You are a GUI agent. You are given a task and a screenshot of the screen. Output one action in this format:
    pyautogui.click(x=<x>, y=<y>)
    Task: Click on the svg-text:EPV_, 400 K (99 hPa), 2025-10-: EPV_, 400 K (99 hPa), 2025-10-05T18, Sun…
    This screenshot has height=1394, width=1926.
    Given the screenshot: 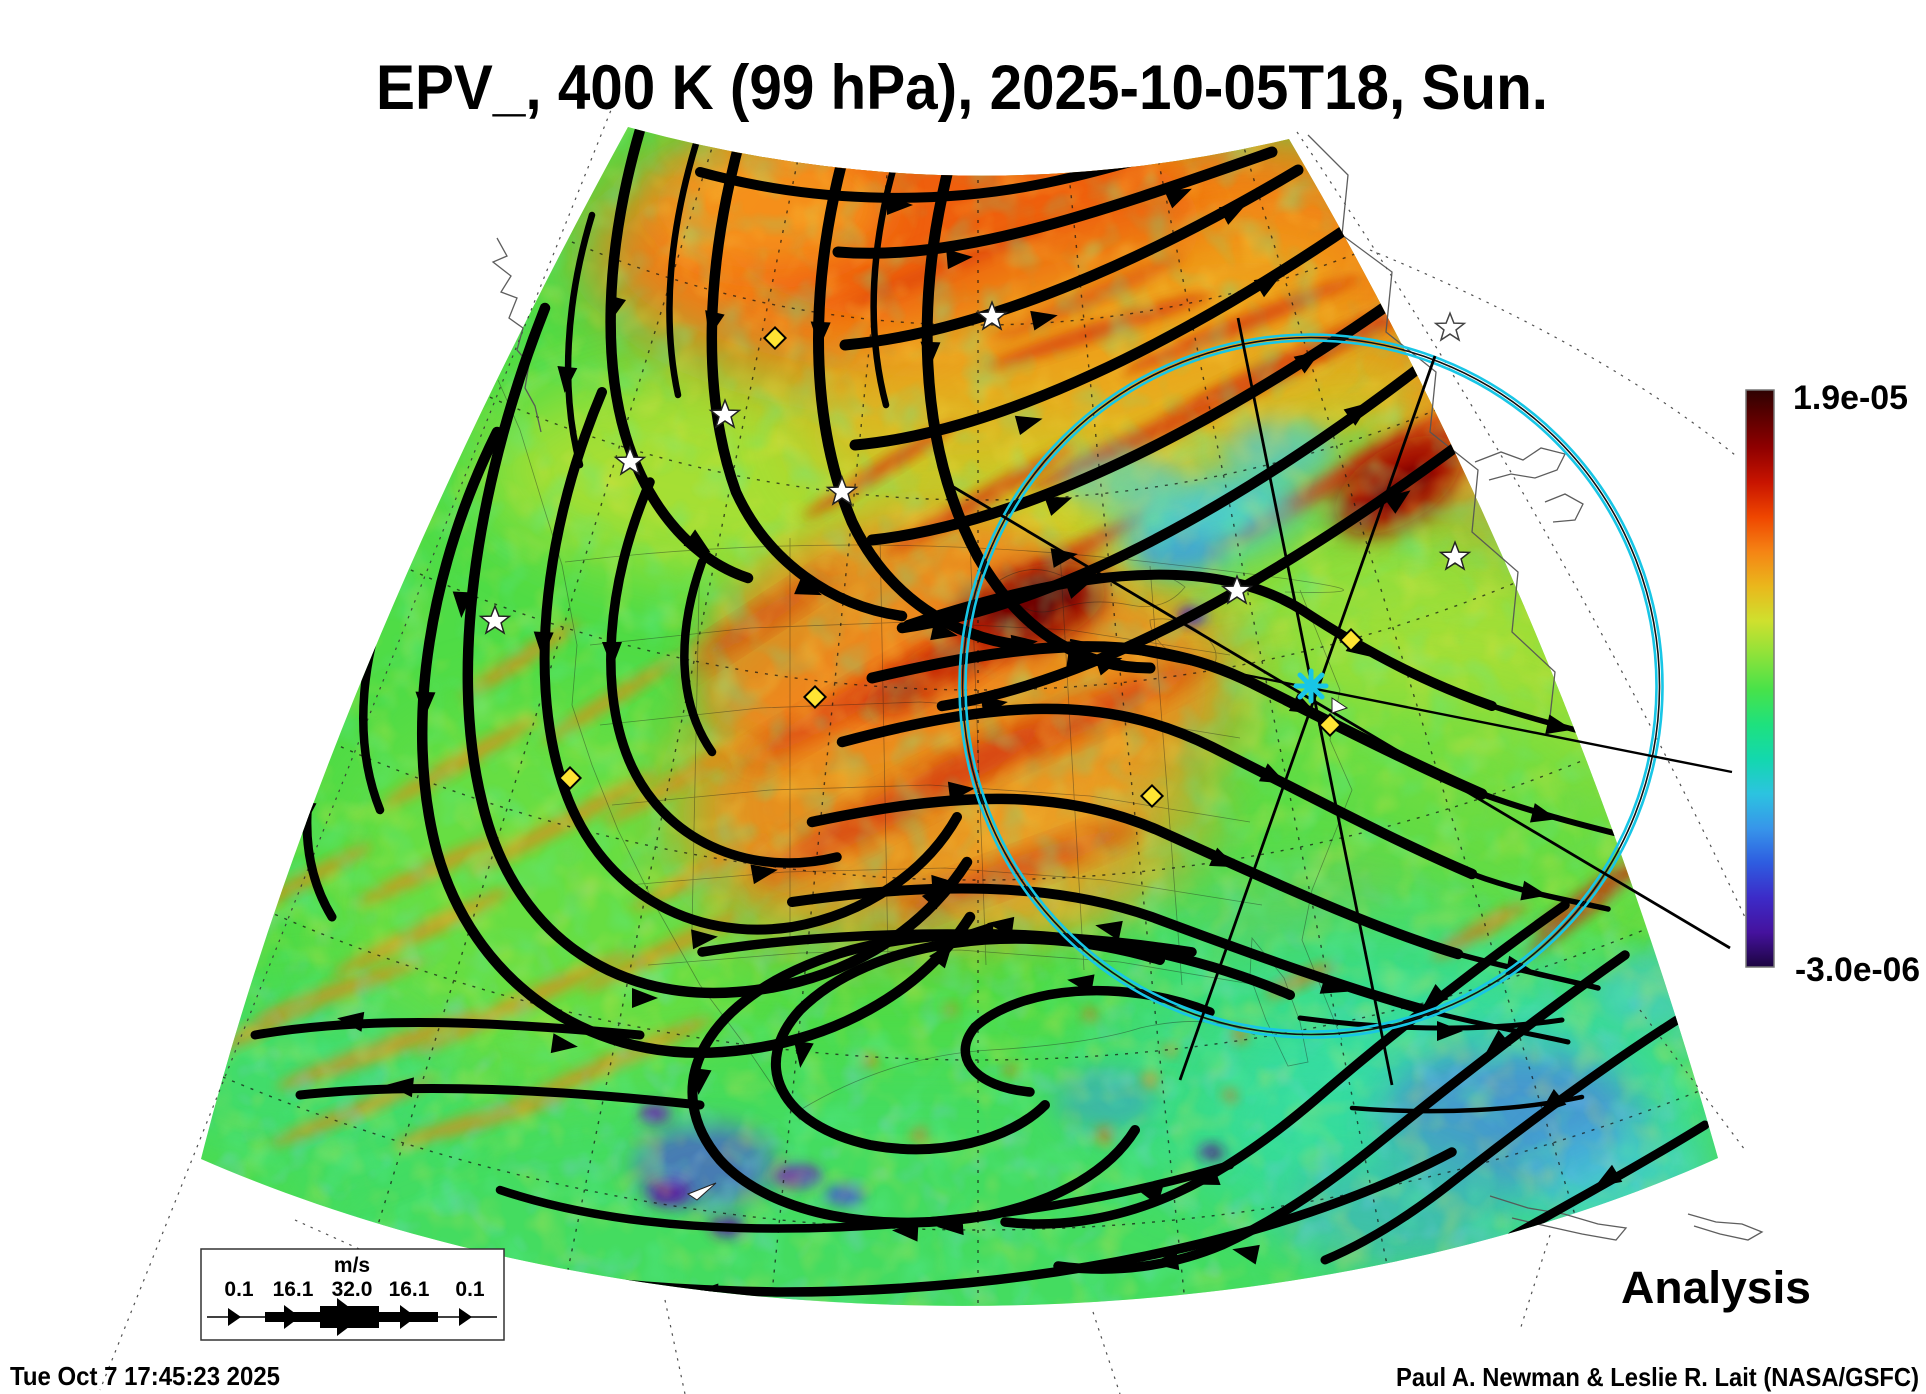 What is the action you would take?
    pyautogui.click(x=962, y=88)
    